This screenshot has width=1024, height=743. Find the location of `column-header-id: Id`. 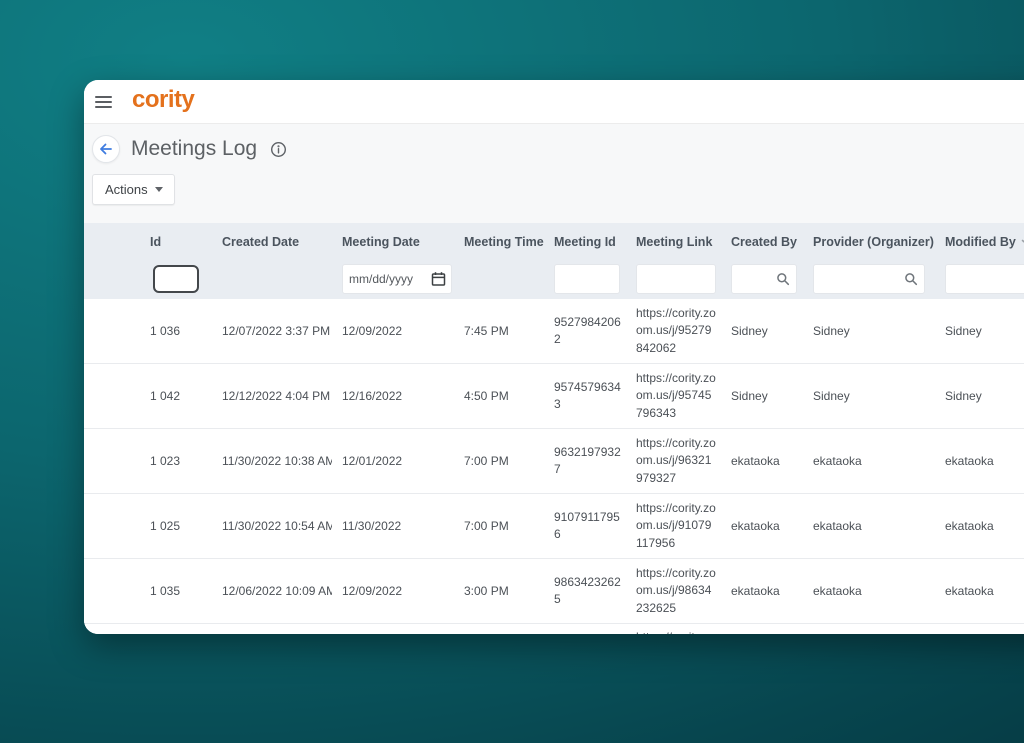

column-header-id: Id is located at coordinates (156, 242).